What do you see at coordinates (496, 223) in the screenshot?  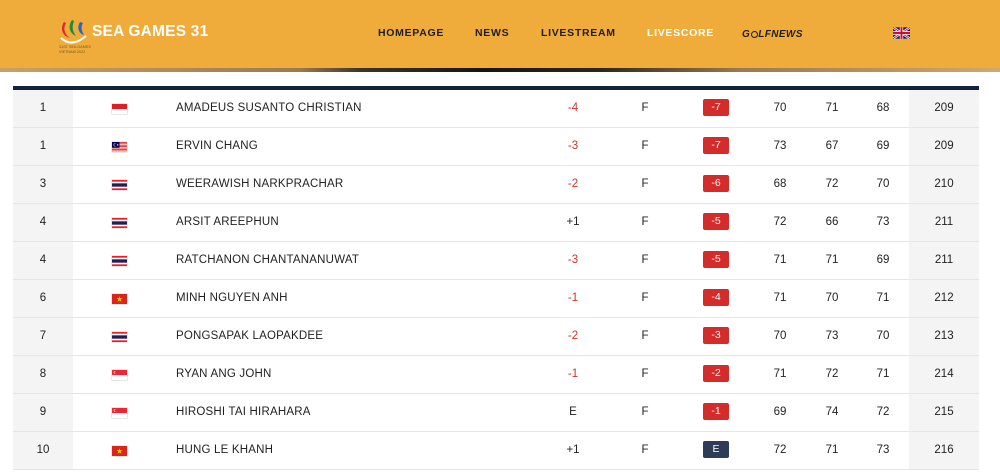 I see `table-row: 4 ARSIT AREEPHUN +1 F -5 72 66 73 211` at bounding box center [496, 223].